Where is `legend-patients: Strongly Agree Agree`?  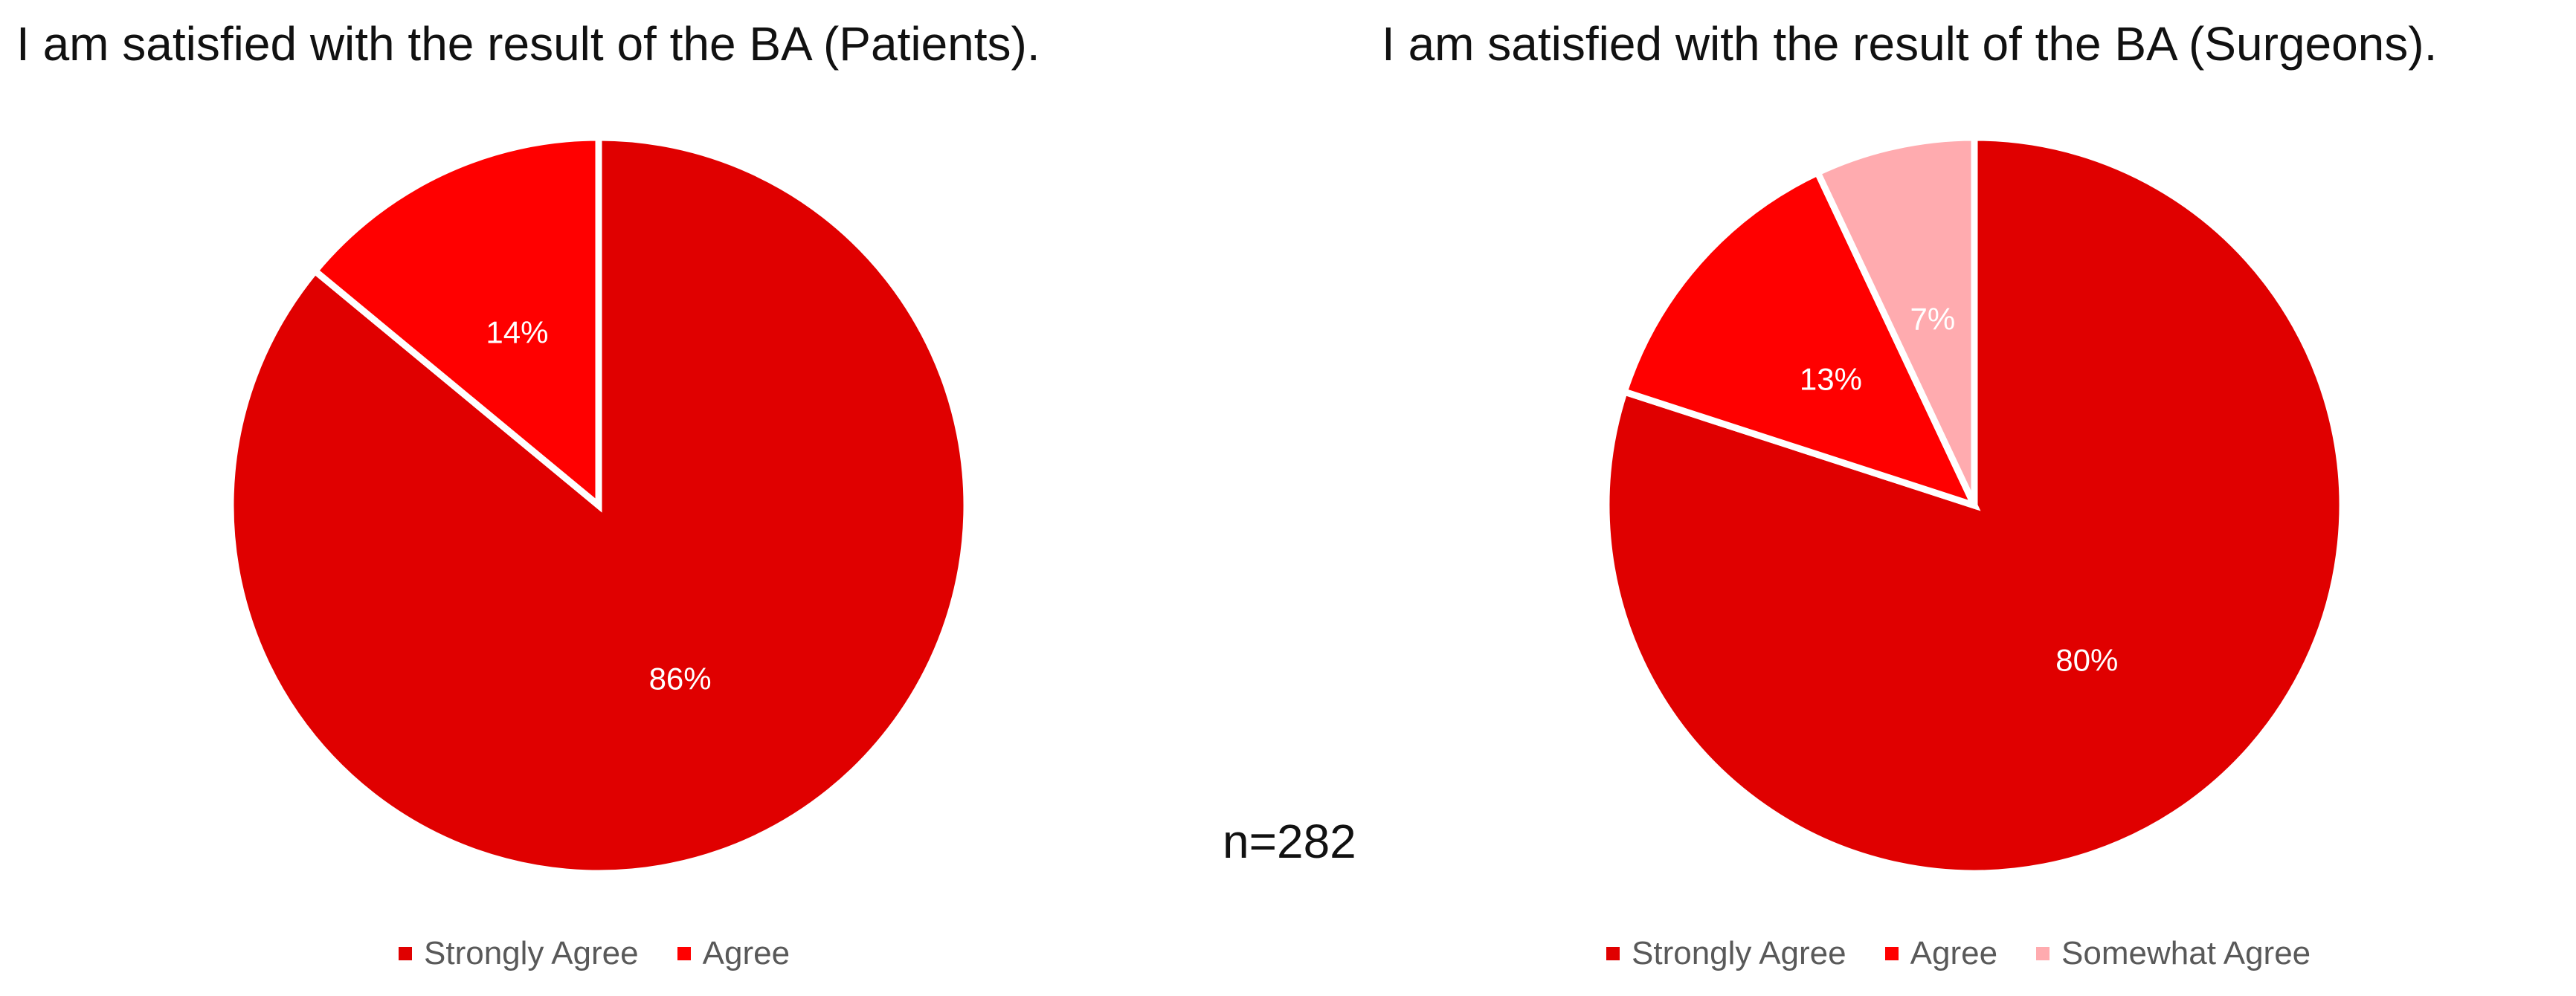 legend-patients: Strongly Agree Agree is located at coordinates (594, 954).